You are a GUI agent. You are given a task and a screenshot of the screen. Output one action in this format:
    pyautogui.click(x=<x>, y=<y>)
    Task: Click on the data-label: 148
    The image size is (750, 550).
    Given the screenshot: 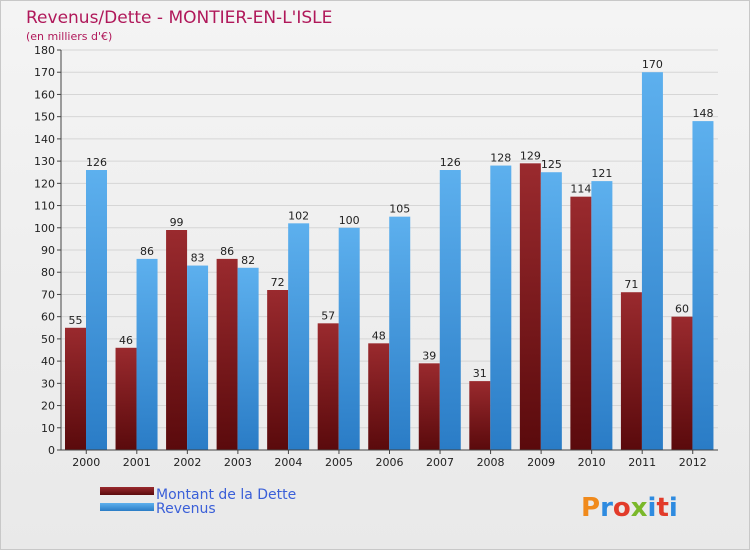 What is the action you would take?
    pyautogui.click(x=702, y=113)
    